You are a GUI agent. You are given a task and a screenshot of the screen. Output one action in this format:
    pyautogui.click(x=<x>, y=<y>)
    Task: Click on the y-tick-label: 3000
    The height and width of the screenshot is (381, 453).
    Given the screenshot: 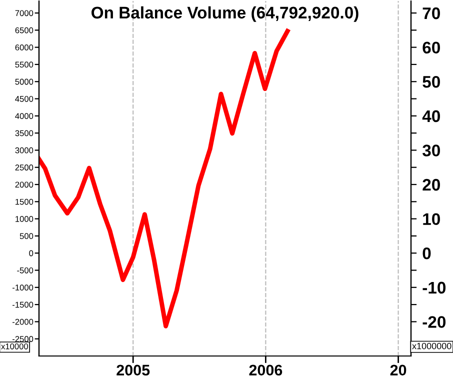 What is the action you would take?
    pyautogui.click(x=24, y=150)
    